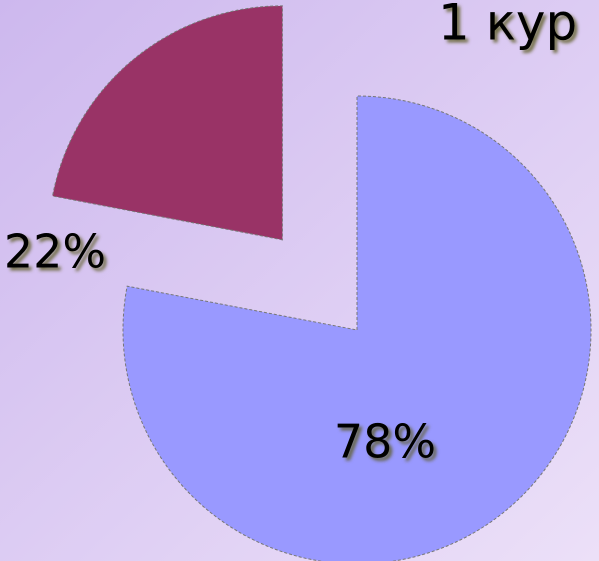 The image size is (599, 561). Describe the element at coordinates (507, 26) in the screenshot. I see `chart-title: 1 кур` at that location.